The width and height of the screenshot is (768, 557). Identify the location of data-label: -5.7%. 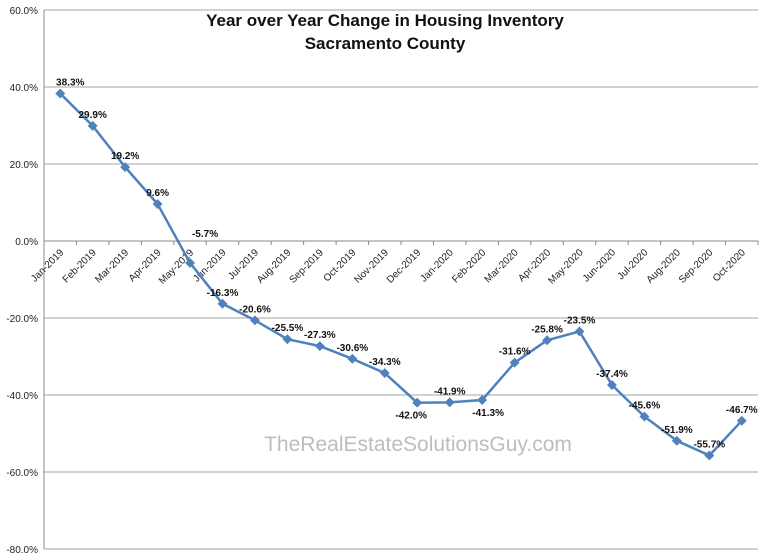
(205, 234).